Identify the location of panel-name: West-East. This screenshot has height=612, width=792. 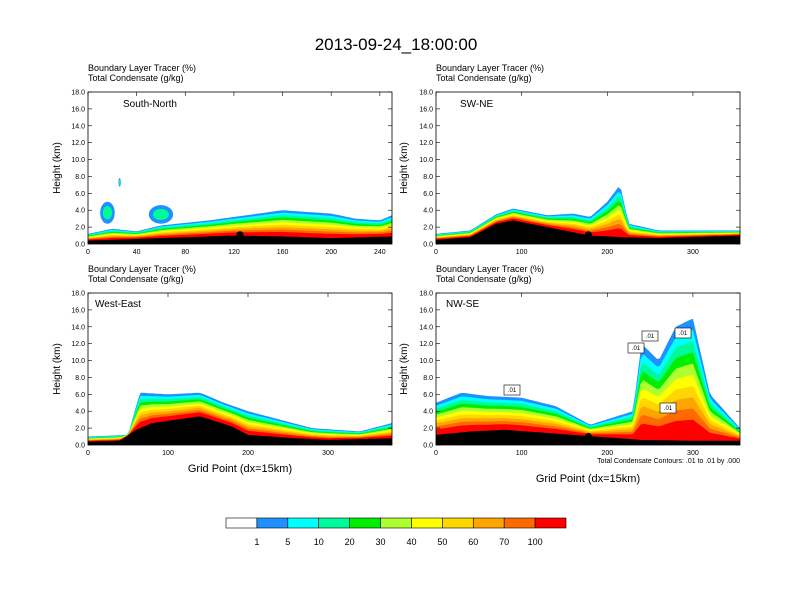
(118, 304).